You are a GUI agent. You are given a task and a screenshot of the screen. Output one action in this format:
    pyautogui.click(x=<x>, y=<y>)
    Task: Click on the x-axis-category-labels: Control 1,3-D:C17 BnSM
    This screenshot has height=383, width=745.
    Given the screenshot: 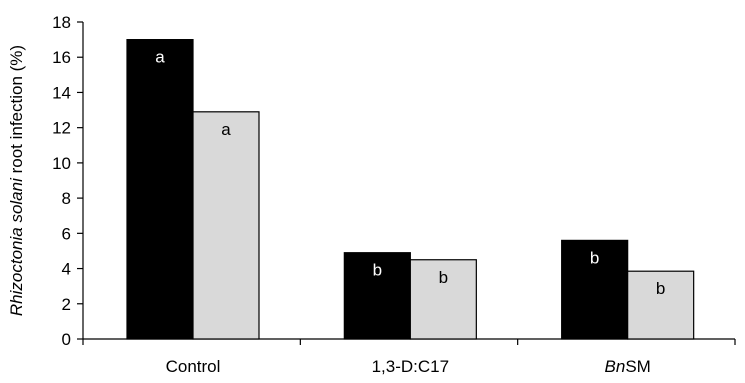 What is the action you would take?
    pyautogui.click(x=408, y=366)
    